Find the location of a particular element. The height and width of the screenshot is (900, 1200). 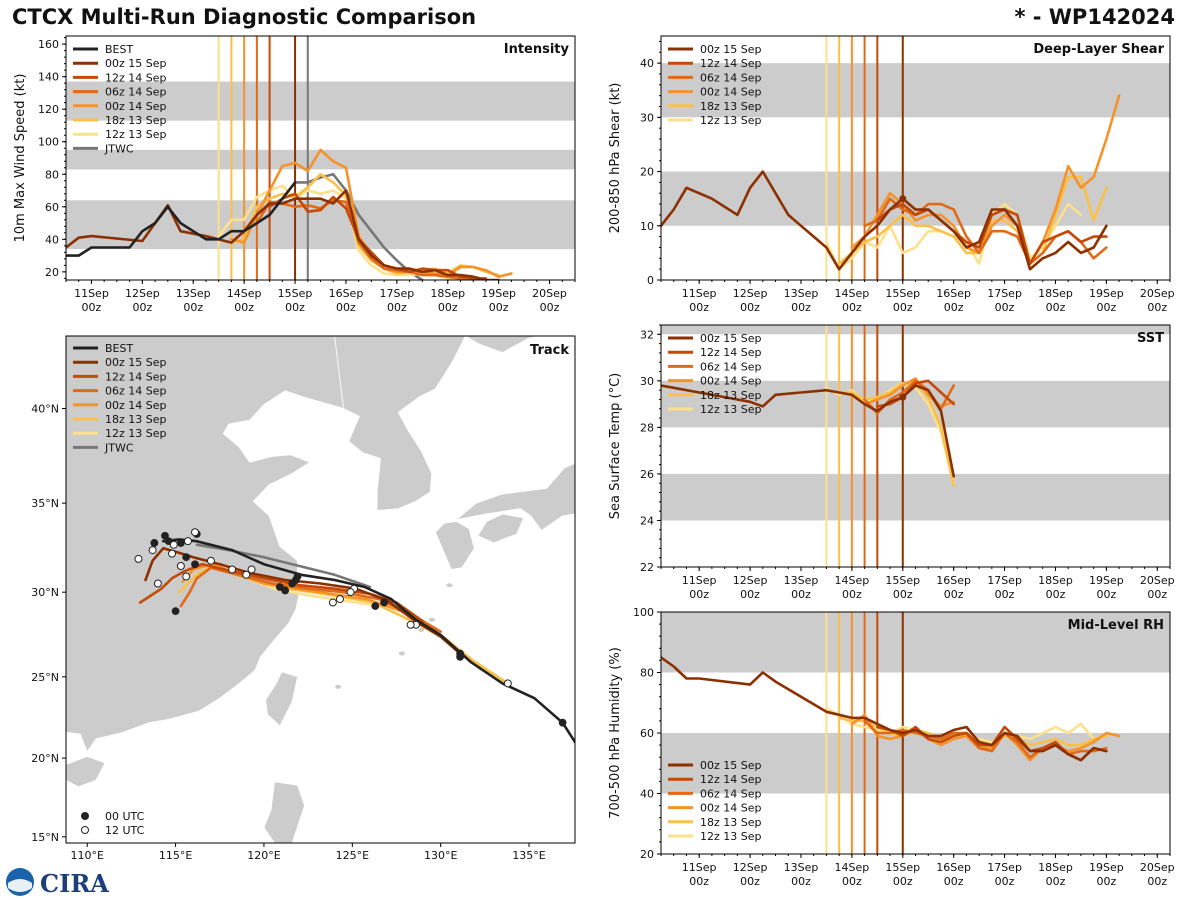

intensity-legend-label: 00z 14 Sep is located at coordinates (136, 106).